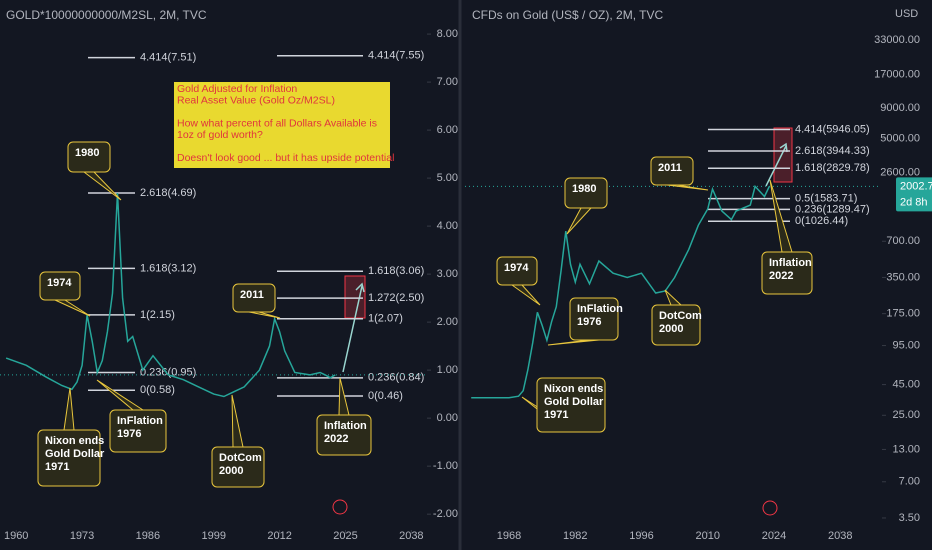 The height and width of the screenshot is (550, 932). What do you see at coordinates (708, 536) in the screenshot?
I see `x-tick-label: 2010` at bounding box center [708, 536].